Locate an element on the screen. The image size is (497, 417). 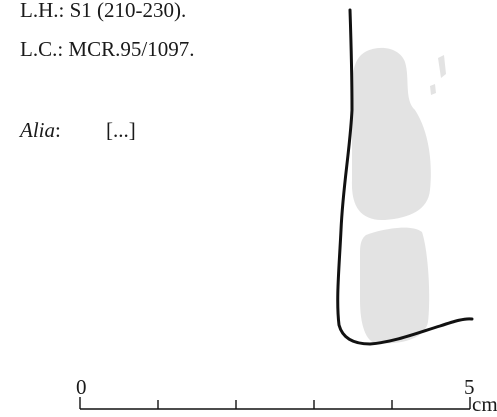
lc-line: L.C.: MCR.95/1097. is located at coordinates (107, 49).